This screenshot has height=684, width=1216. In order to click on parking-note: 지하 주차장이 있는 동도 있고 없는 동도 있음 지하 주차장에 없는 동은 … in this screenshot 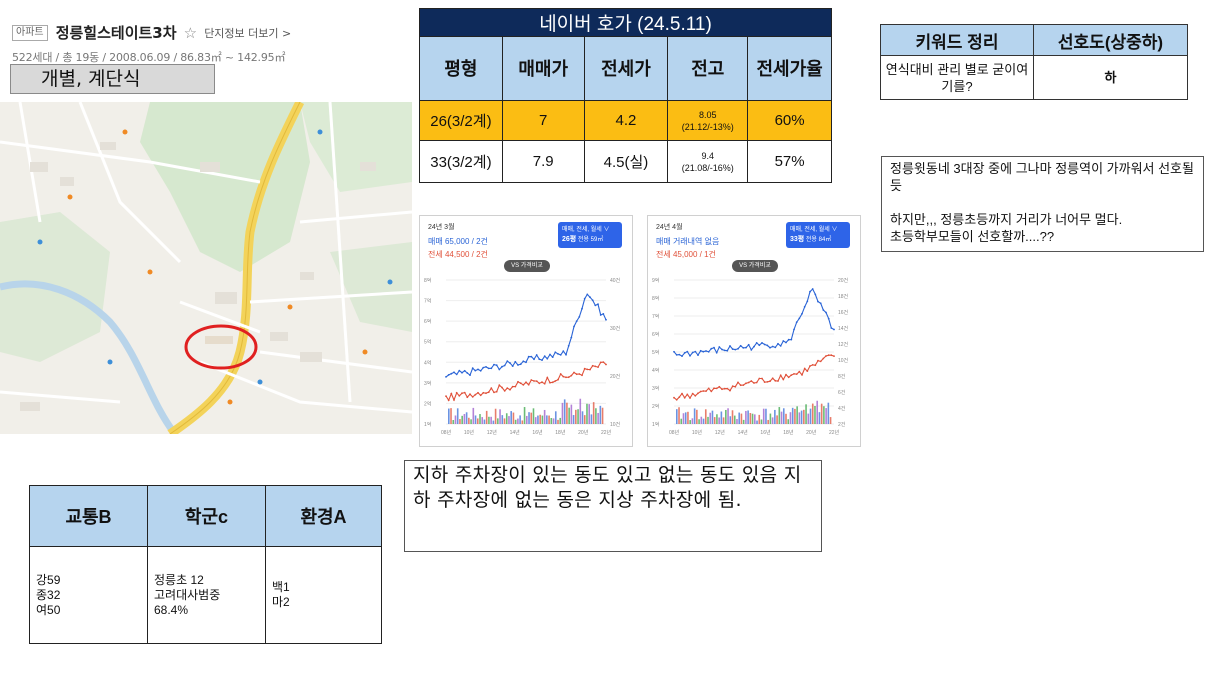, I will do `click(613, 506)`.